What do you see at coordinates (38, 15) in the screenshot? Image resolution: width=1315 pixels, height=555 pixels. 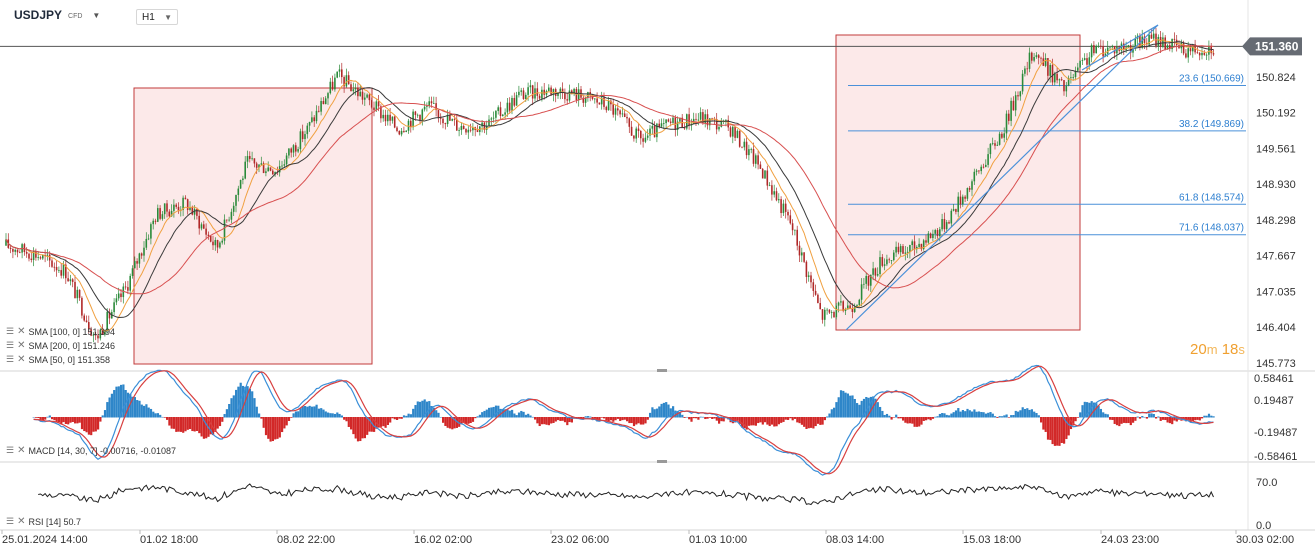 I see `symbol-name: USDJPY` at bounding box center [38, 15].